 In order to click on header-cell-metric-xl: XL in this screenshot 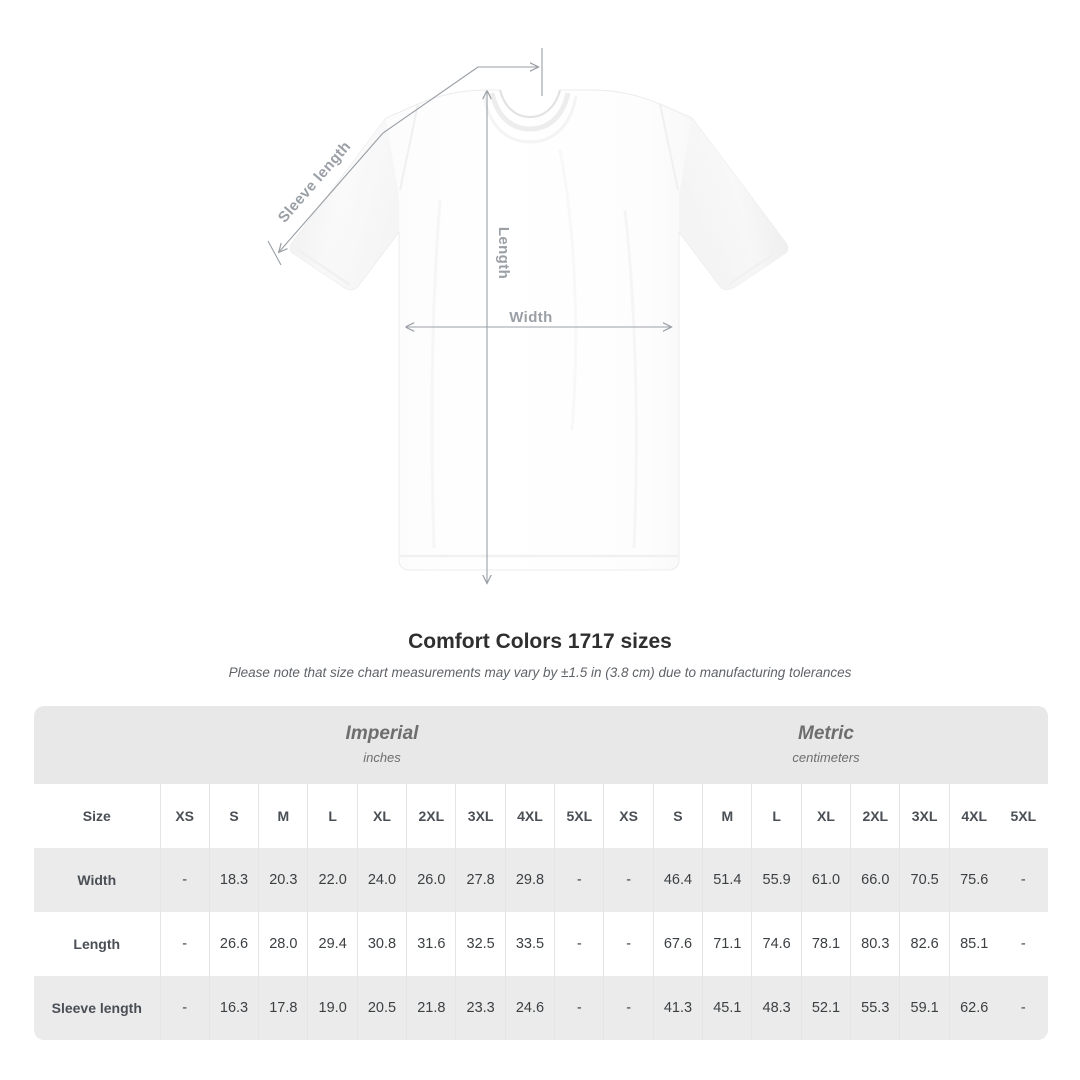, I will do `click(825, 816)`.